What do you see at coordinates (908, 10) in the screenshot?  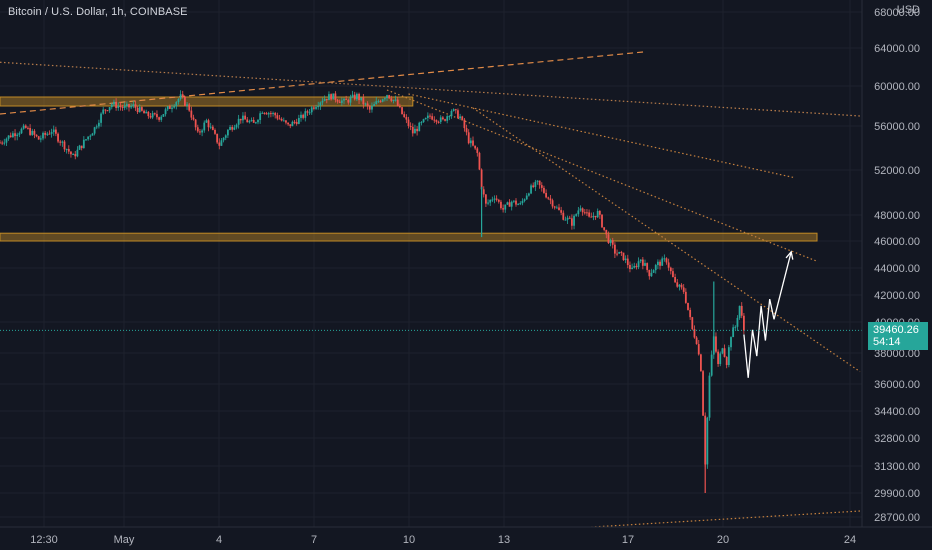 I see `currency-label: USD` at bounding box center [908, 10].